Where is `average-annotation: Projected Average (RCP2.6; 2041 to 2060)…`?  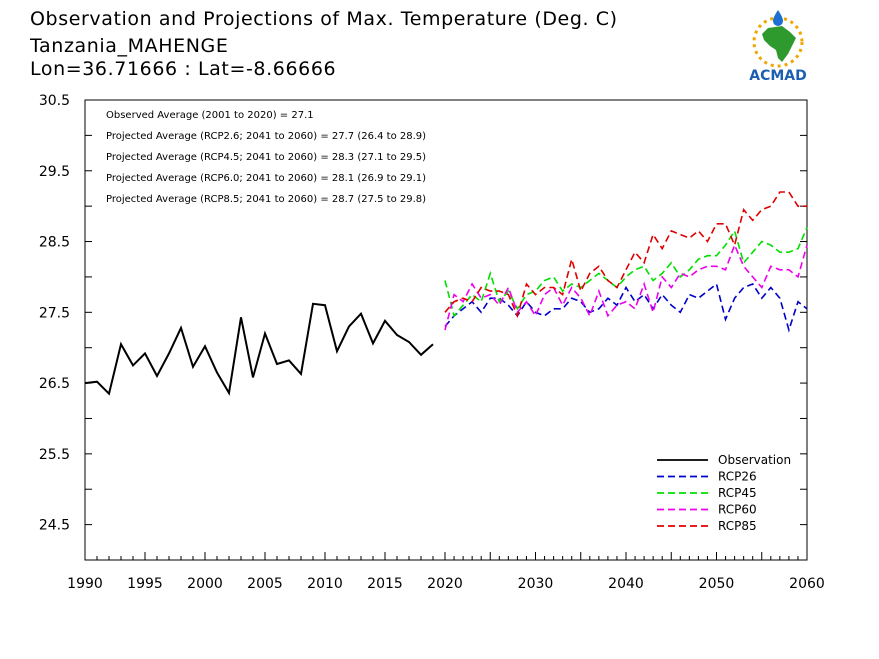
average-annotation: Projected Average (RCP2.6; 2041 to 2060)… is located at coordinates (266, 136).